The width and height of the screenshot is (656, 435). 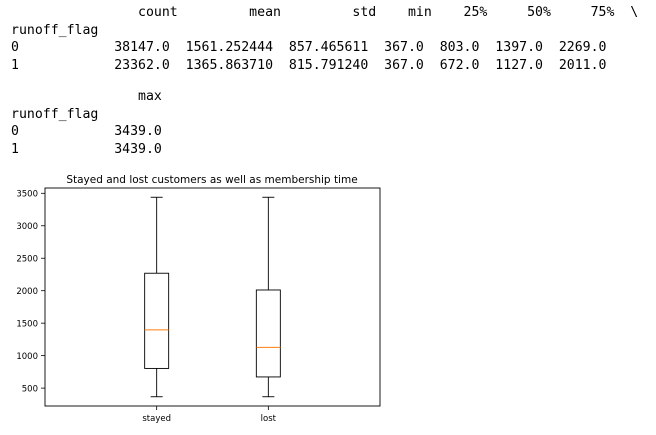 What do you see at coordinates (27, 260) in the screenshot?
I see `y-tick-label: 2500` at bounding box center [27, 260].